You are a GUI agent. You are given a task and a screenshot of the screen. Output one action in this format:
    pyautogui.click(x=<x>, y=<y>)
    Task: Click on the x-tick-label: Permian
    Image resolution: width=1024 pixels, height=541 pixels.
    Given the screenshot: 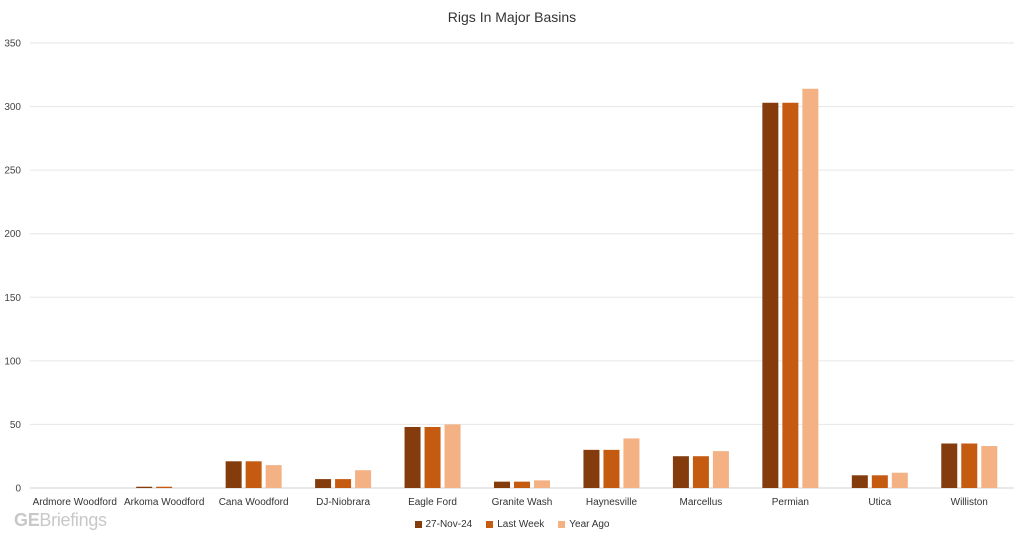 What is the action you would take?
    pyautogui.click(x=790, y=502)
    